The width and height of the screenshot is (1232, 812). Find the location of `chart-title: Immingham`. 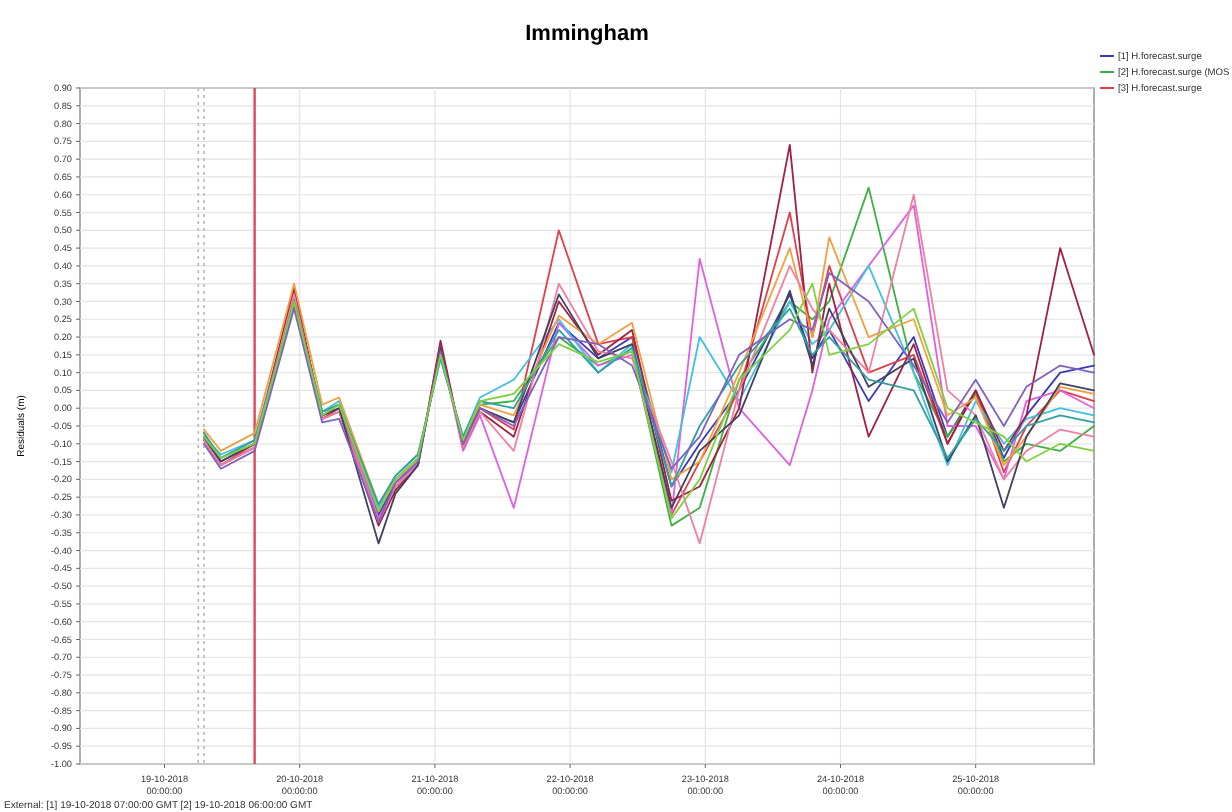

chart-title: Immingham is located at coordinates (587, 34).